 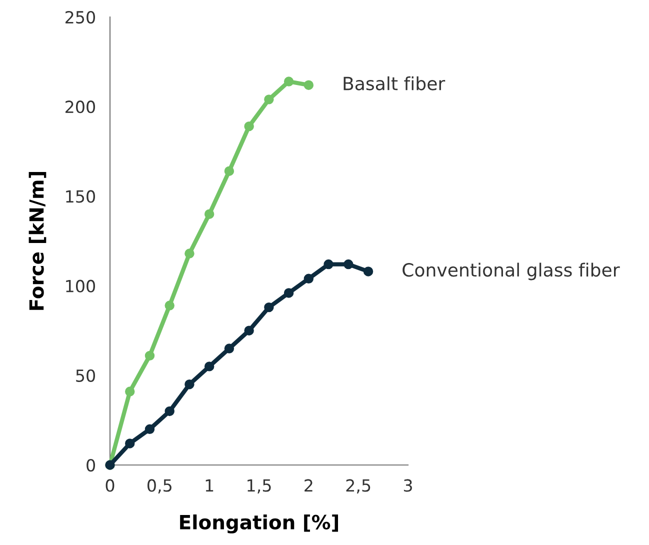 I want to click on x-tick-label: 1,5, so click(x=259, y=486).